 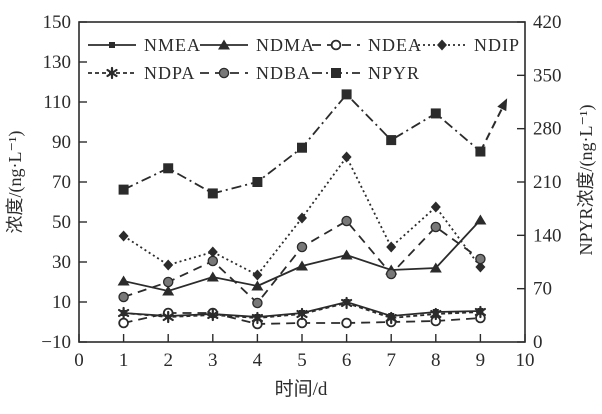 I want to click on y-axis-right-title: NPYR浓度/(ng·L⁻¹), so click(x=586, y=180).